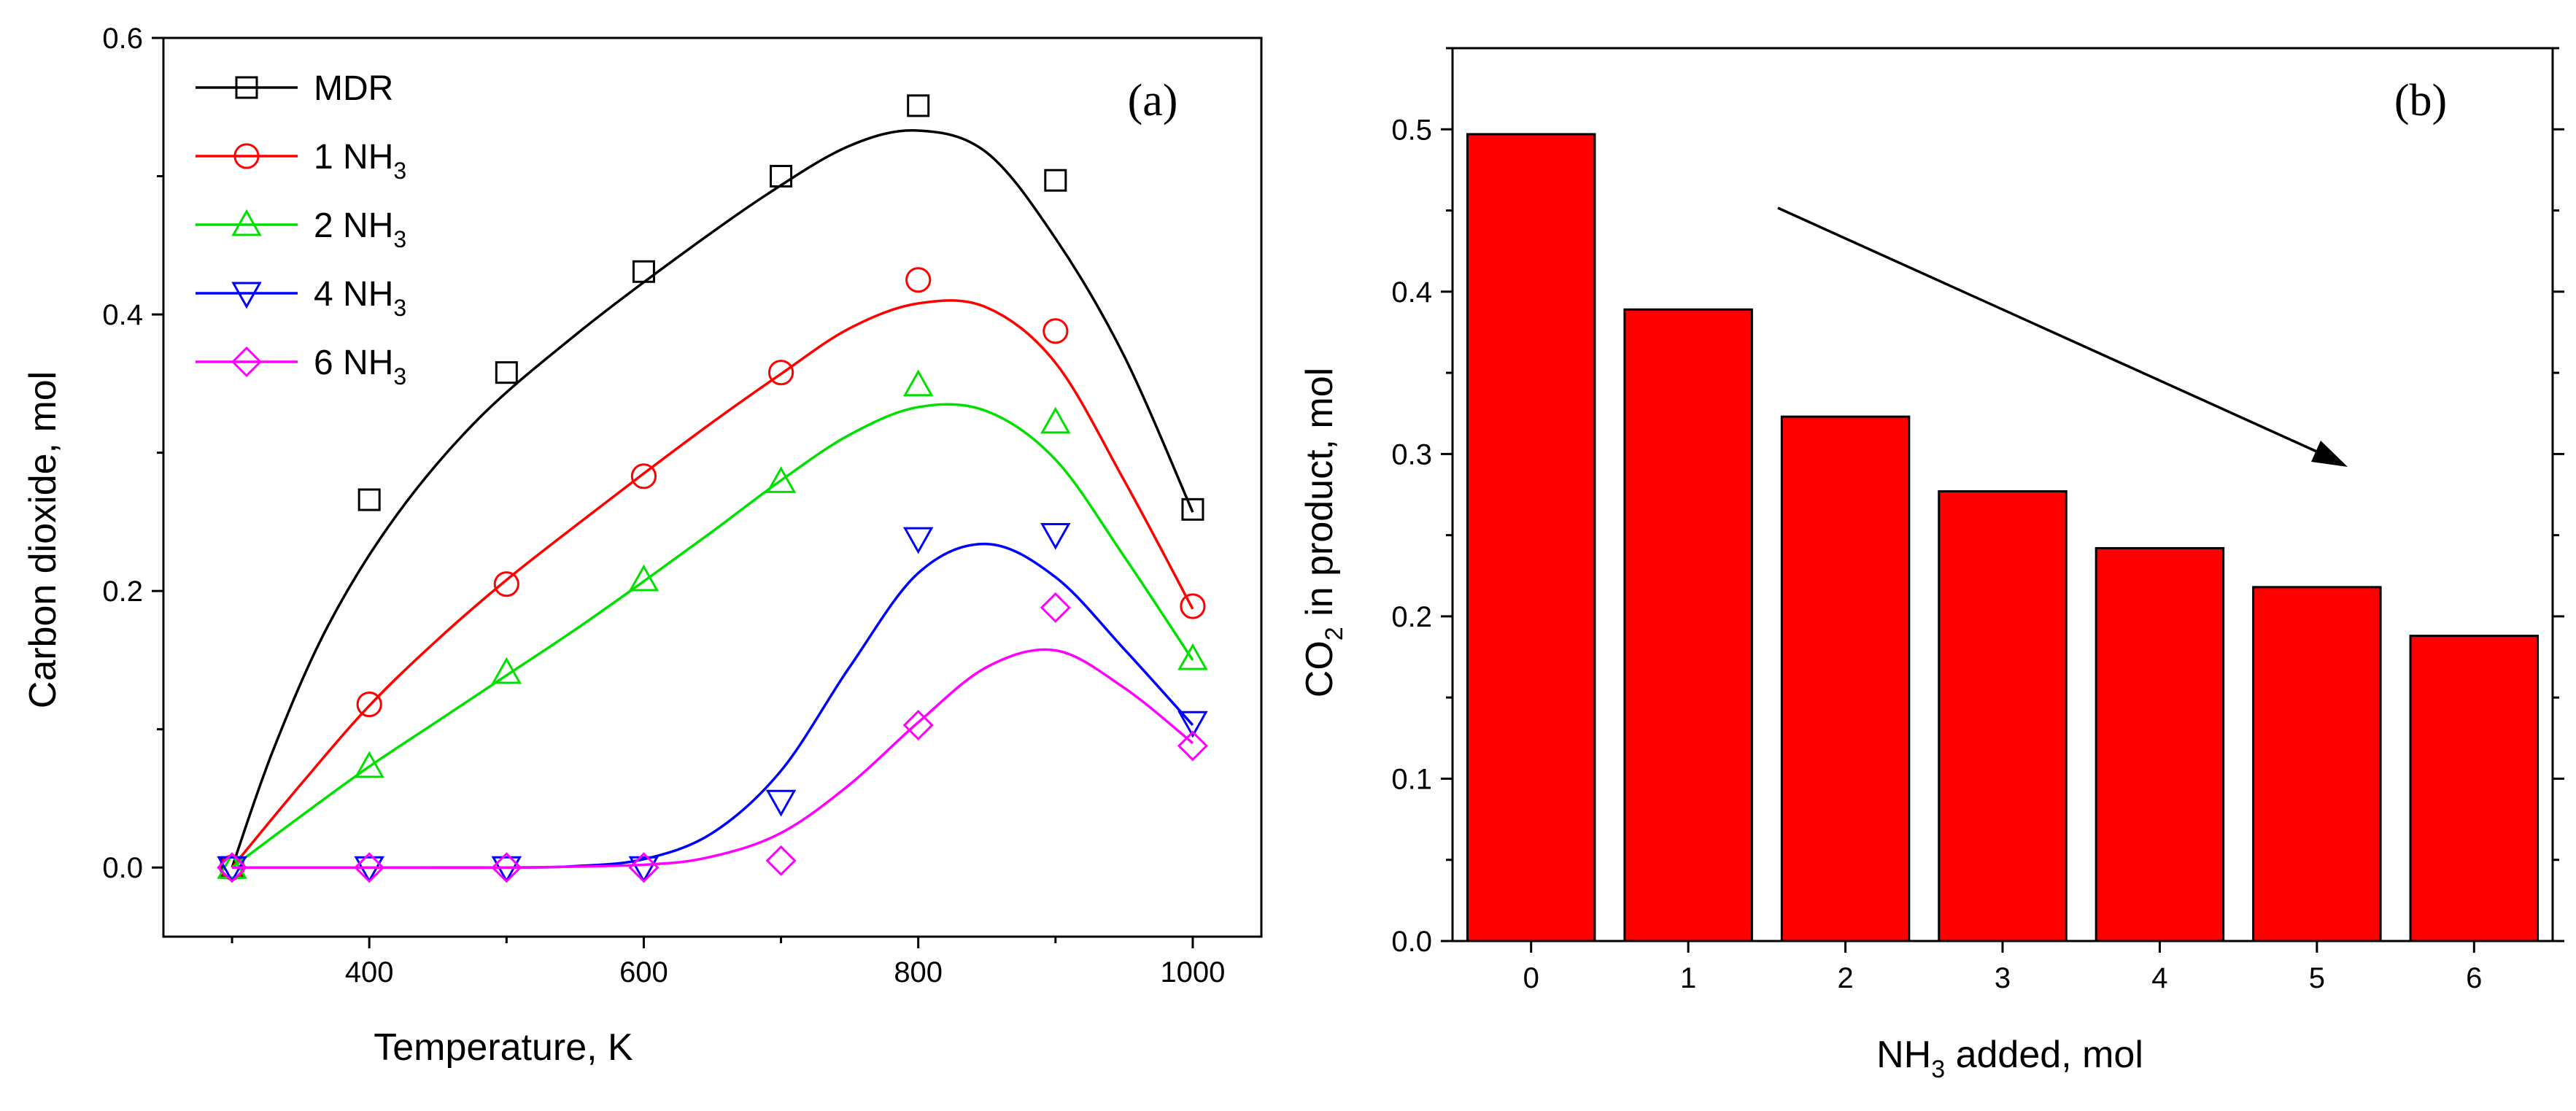 The width and height of the screenshot is (2576, 1111). Describe the element at coordinates (2159, 978) in the screenshot. I see `panel-b-x-tick-label: 4` at that location.